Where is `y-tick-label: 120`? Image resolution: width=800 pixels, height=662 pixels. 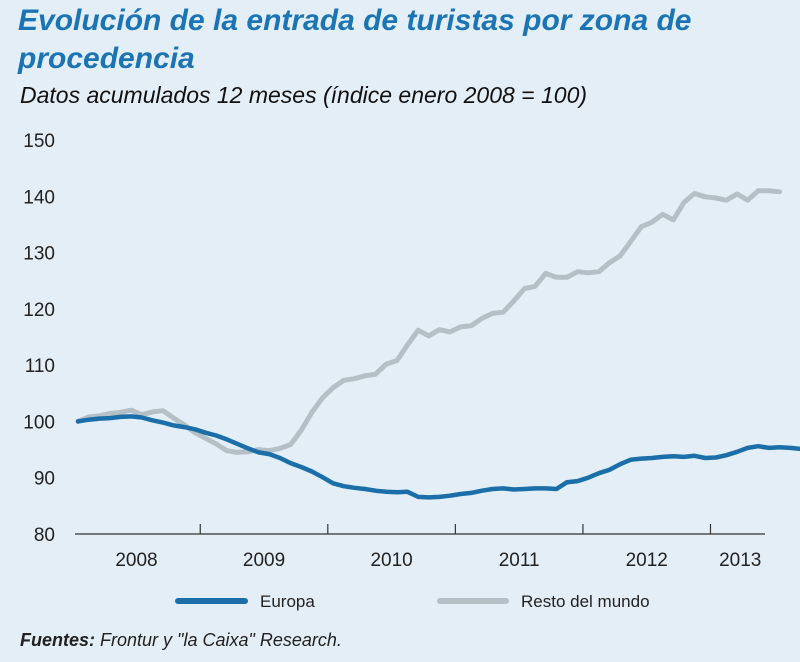 y-tick-label: 120 is located at coordinates (39, 310).